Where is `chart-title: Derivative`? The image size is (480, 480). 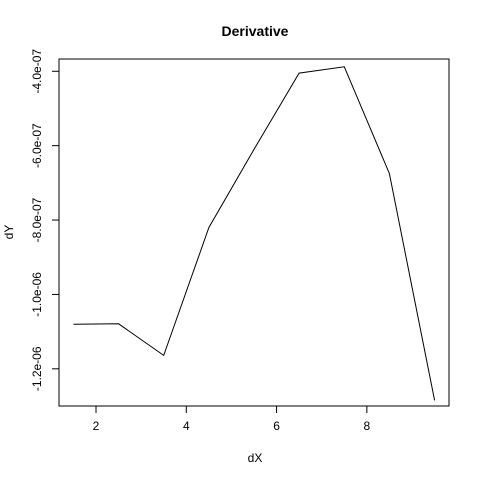 chart-title: Derivative is located at coordinates (255, 31).